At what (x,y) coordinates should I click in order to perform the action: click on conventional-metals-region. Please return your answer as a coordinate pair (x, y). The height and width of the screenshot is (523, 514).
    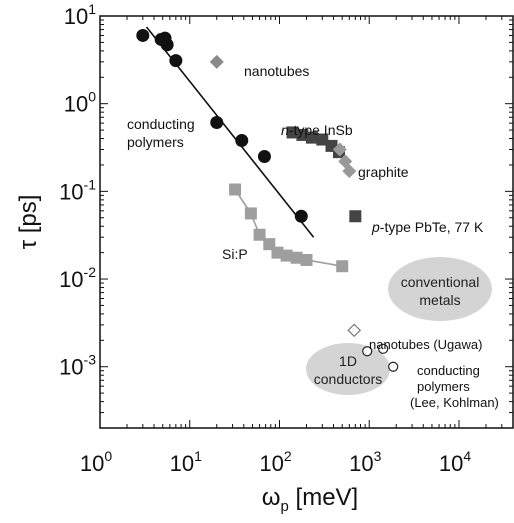
    Looking at the image, I should click on (440, 289).